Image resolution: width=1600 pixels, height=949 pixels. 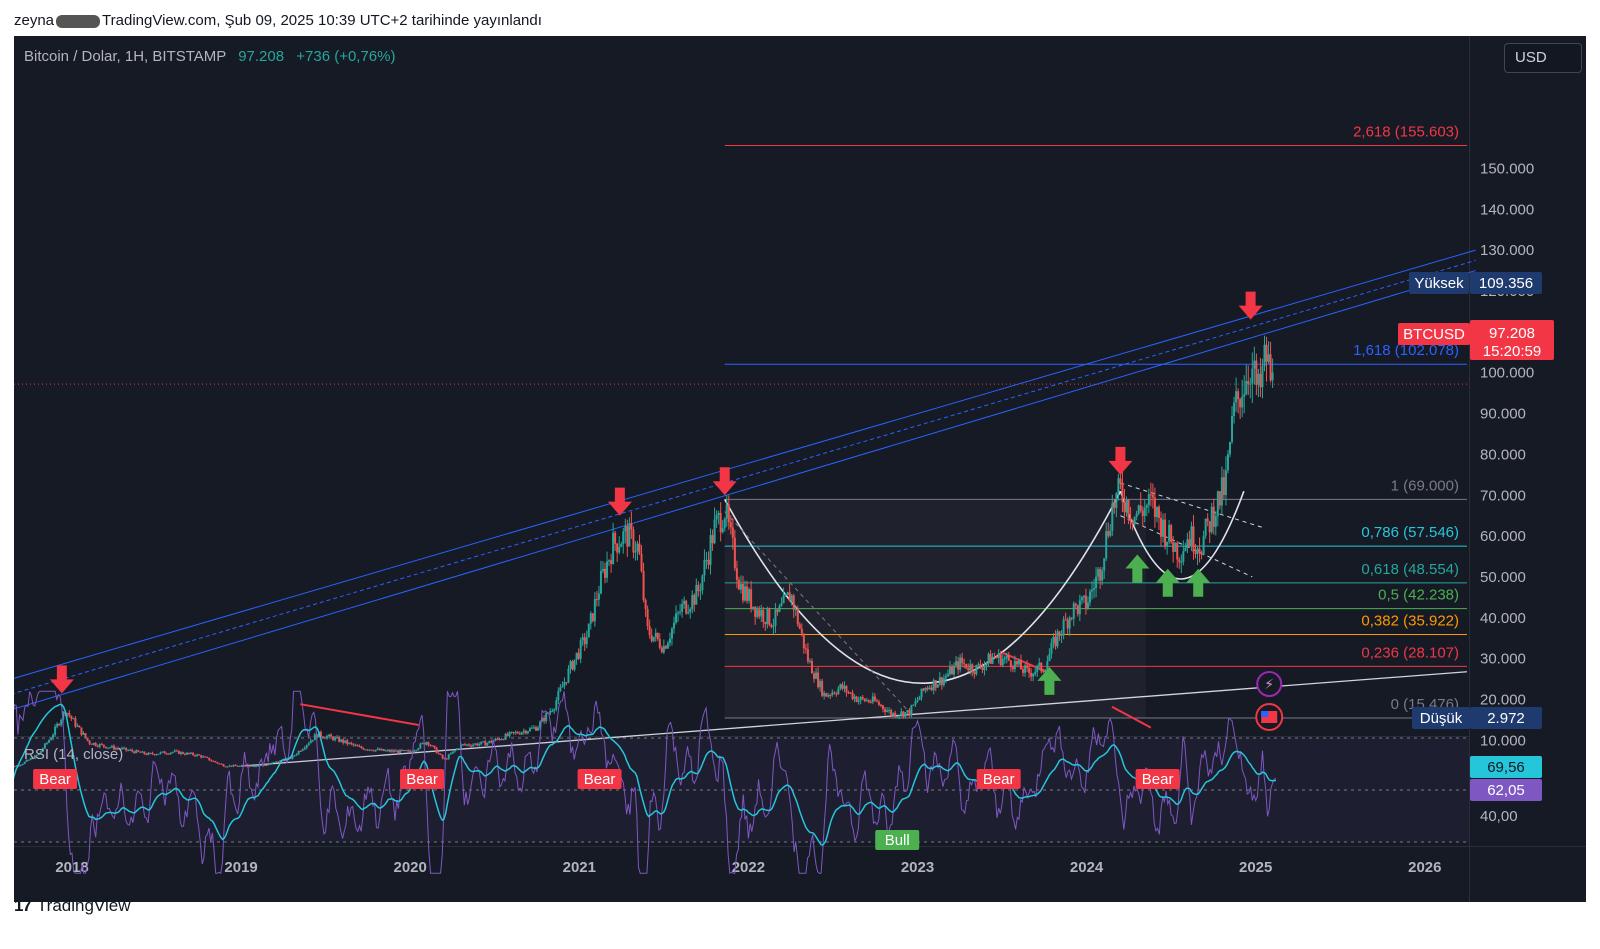 What do you see at coordinates (1410, 620) in the screenshot?
I see `fib-level-label: 0,382 (35.922)` at bounding box center [1410, 620].